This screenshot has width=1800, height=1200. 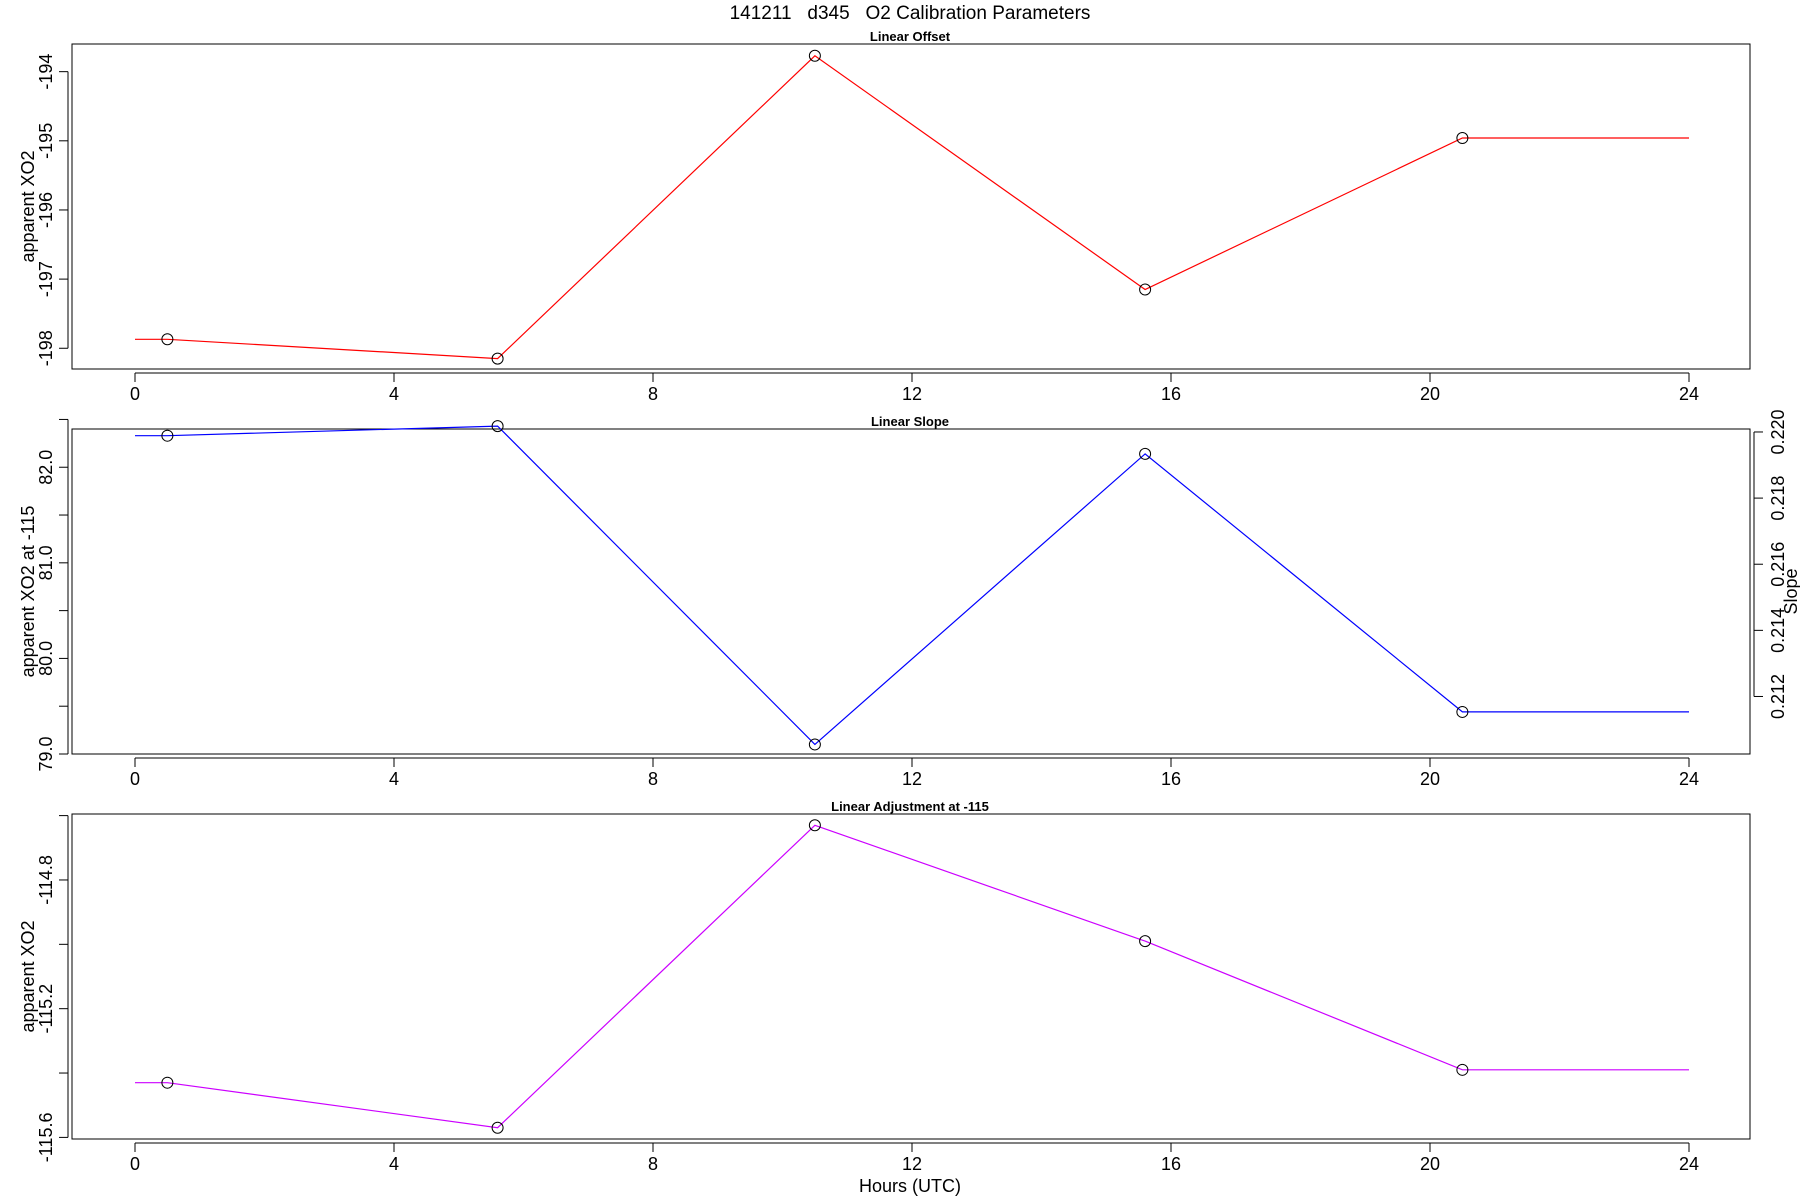 What do you see at coordinates (1790, 591) in the screenshot?
I see `y2-axis-label: Slope` at bounding box center [1790, 591].